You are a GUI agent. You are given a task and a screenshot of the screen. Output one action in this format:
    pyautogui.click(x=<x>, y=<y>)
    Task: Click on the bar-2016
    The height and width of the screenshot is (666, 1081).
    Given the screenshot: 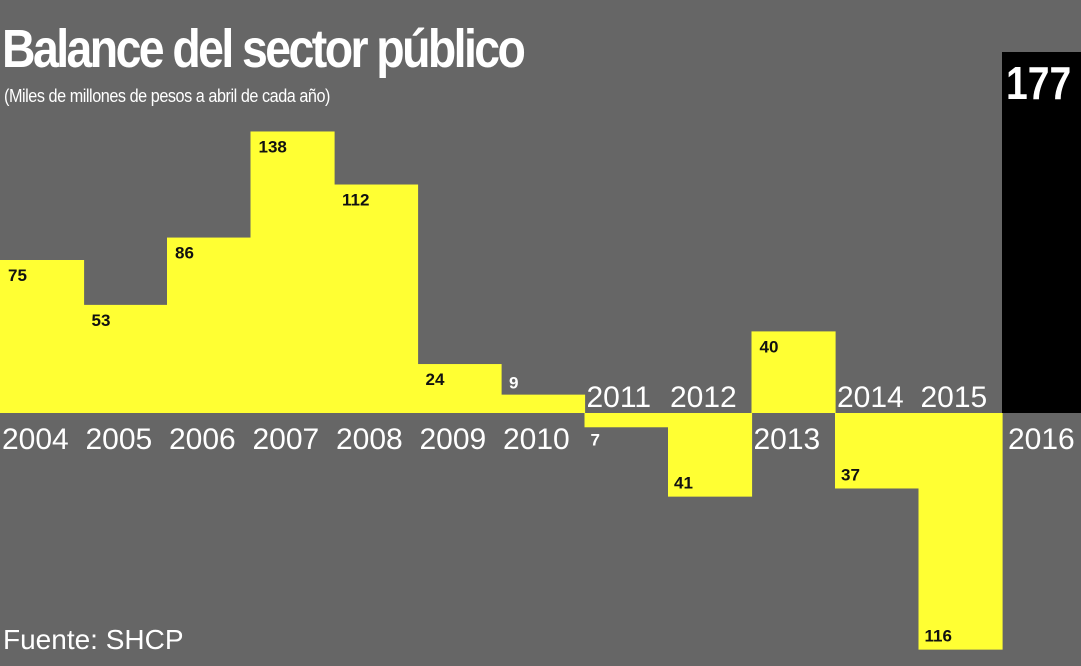 What is the action you would take?
    pyautogui.click(x=1041, y=232)
    